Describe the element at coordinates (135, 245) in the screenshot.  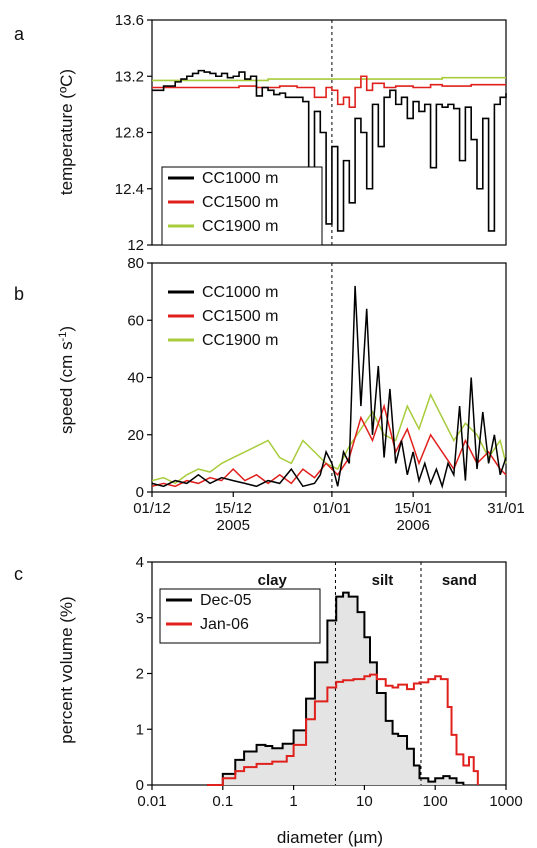
I see `panel-a-ytick-label: 12` at that location.